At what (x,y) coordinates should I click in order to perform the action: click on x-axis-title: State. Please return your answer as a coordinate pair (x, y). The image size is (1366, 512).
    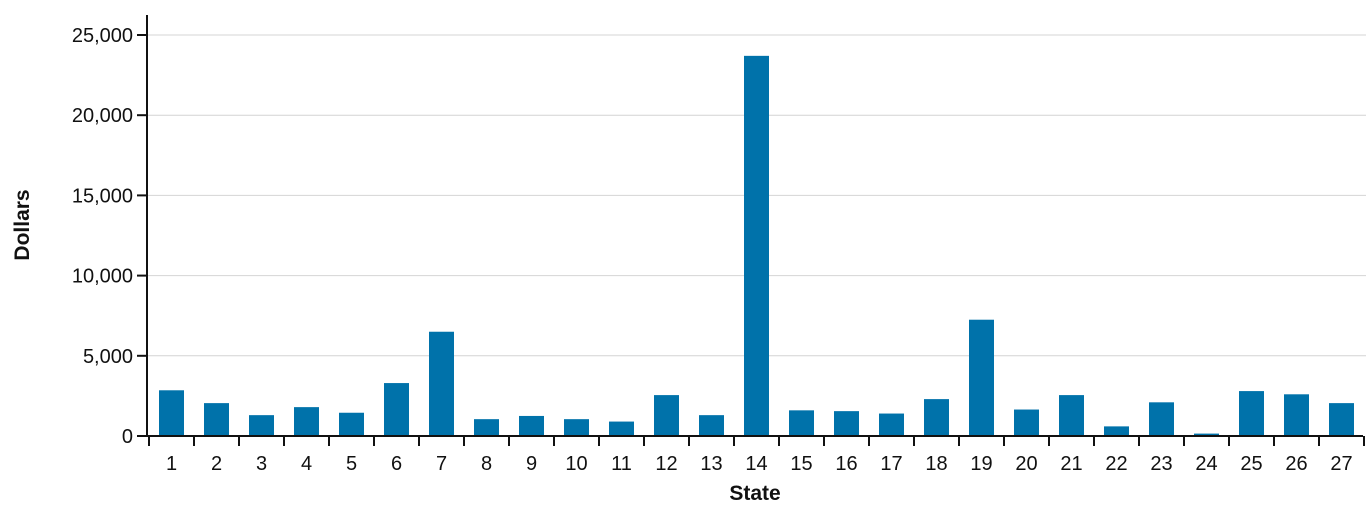
    Looking at the image, I should click on (754, 493).